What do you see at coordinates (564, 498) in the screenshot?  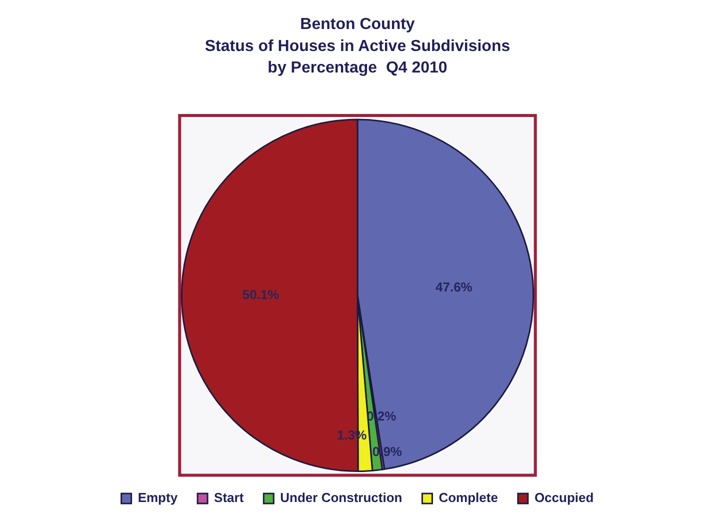 I see `legend-label: Occupied` at bounding box center [564, 498].